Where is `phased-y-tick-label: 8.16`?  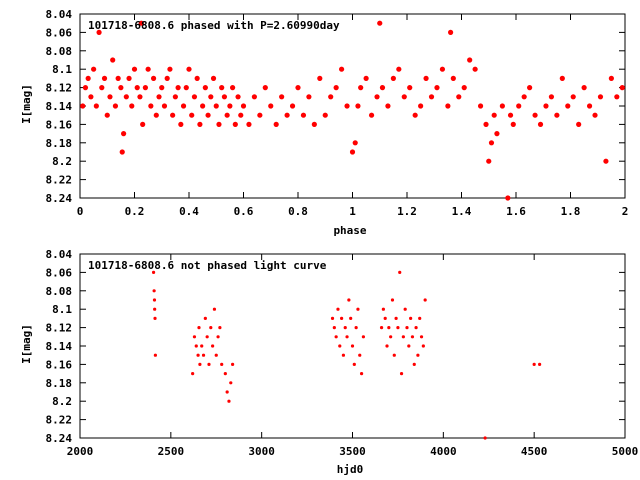 phased-y-tick-label: 8.16 is located at coordinates (59, 124).